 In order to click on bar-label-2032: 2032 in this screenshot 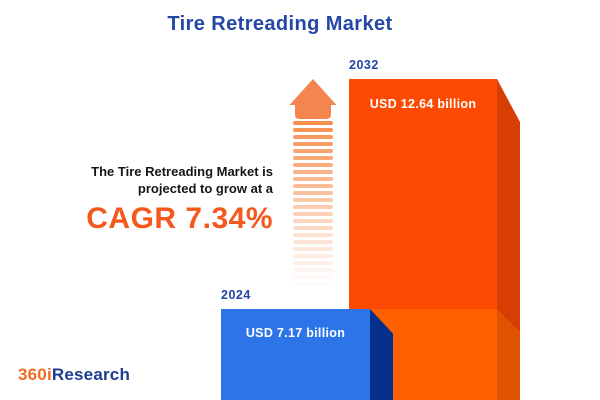, I will do `click(364, 65)`.